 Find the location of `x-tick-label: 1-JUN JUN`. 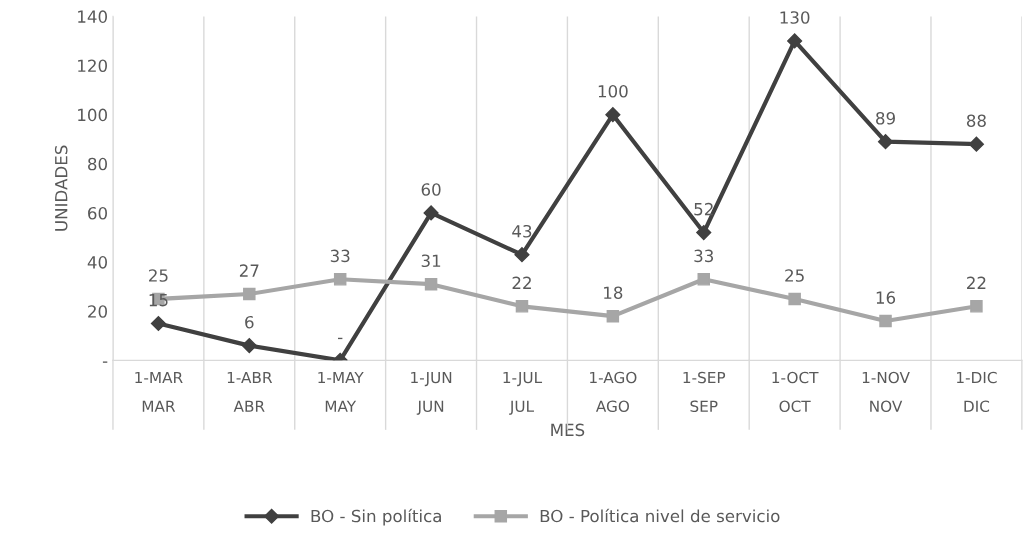

x-tick-label: 1-JUN JUN is located at coordinates (431, 393).